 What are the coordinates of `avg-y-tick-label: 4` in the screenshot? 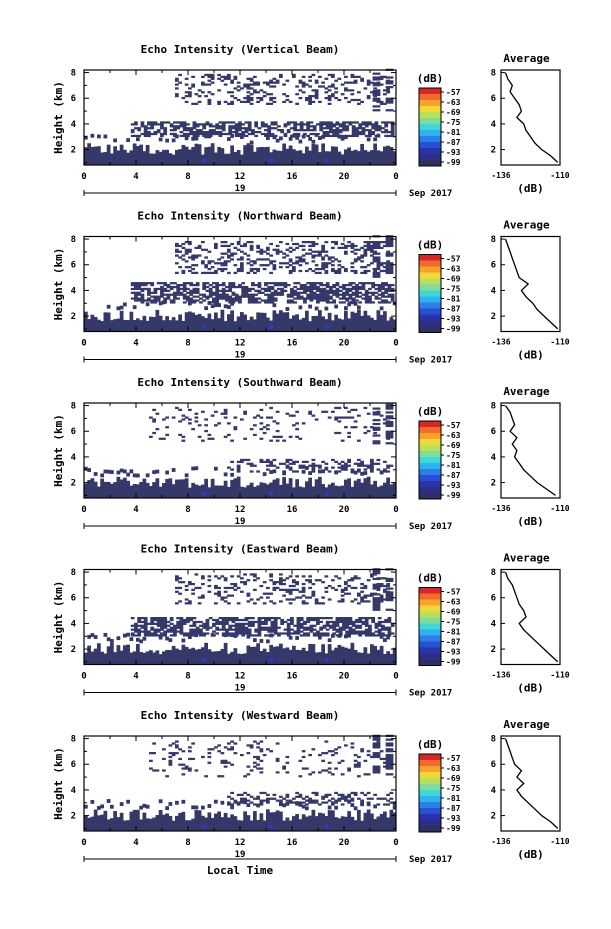 It's located at (494, 791).